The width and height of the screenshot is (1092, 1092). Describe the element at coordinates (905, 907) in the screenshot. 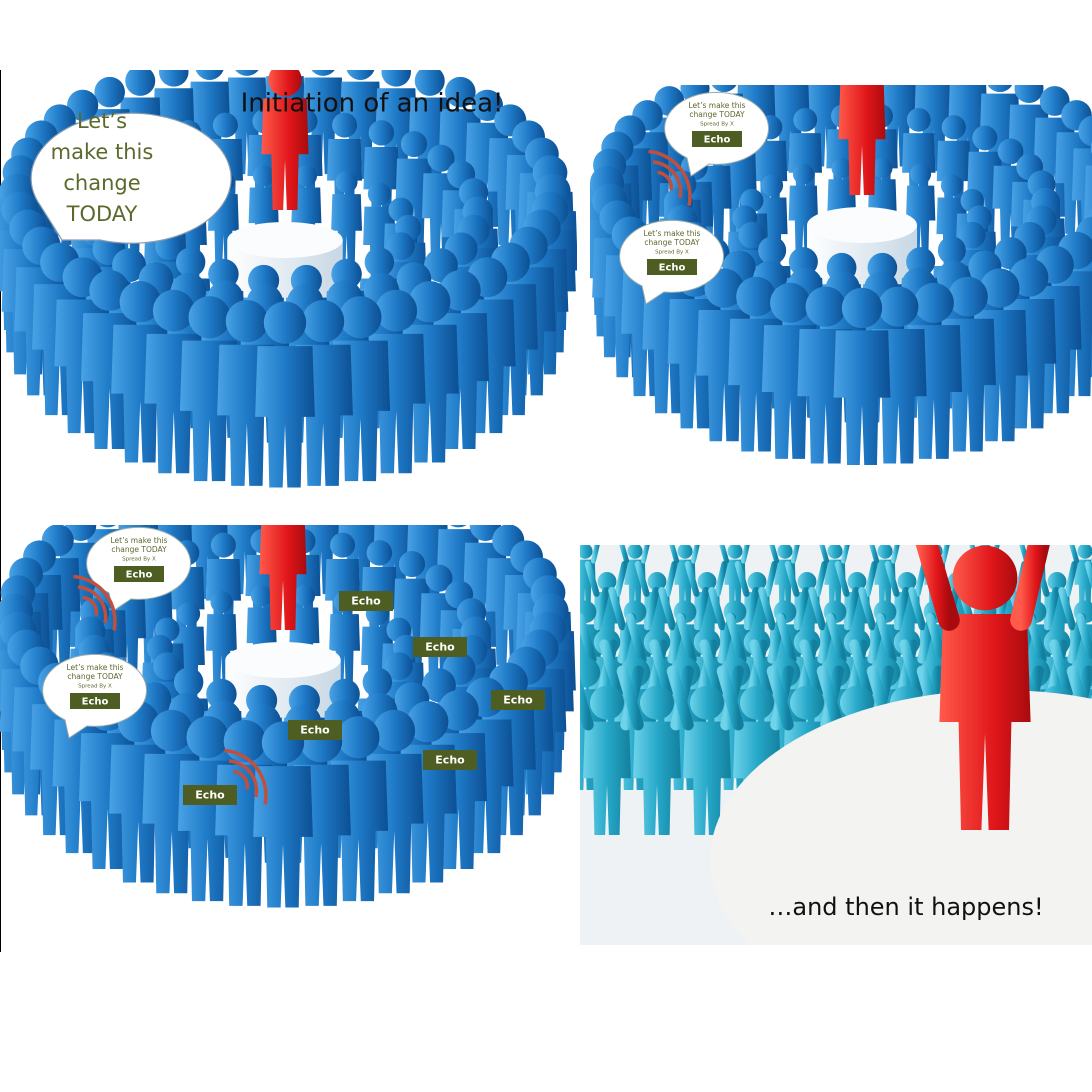

I see `caption: …and then it happens!` at that location.